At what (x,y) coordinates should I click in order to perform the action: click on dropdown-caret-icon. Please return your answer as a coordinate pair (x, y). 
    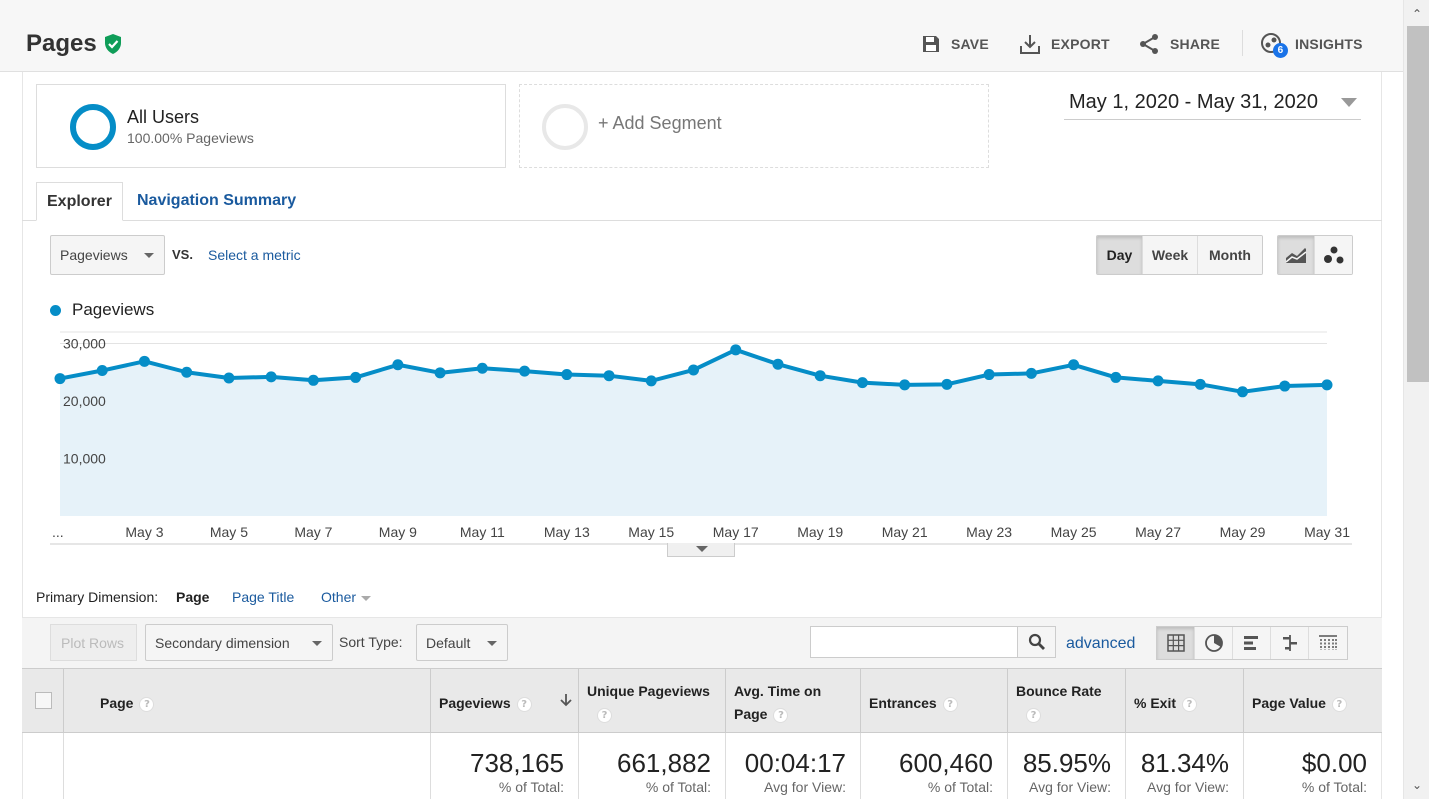
    Looking at the image, I should click on (317, 643).